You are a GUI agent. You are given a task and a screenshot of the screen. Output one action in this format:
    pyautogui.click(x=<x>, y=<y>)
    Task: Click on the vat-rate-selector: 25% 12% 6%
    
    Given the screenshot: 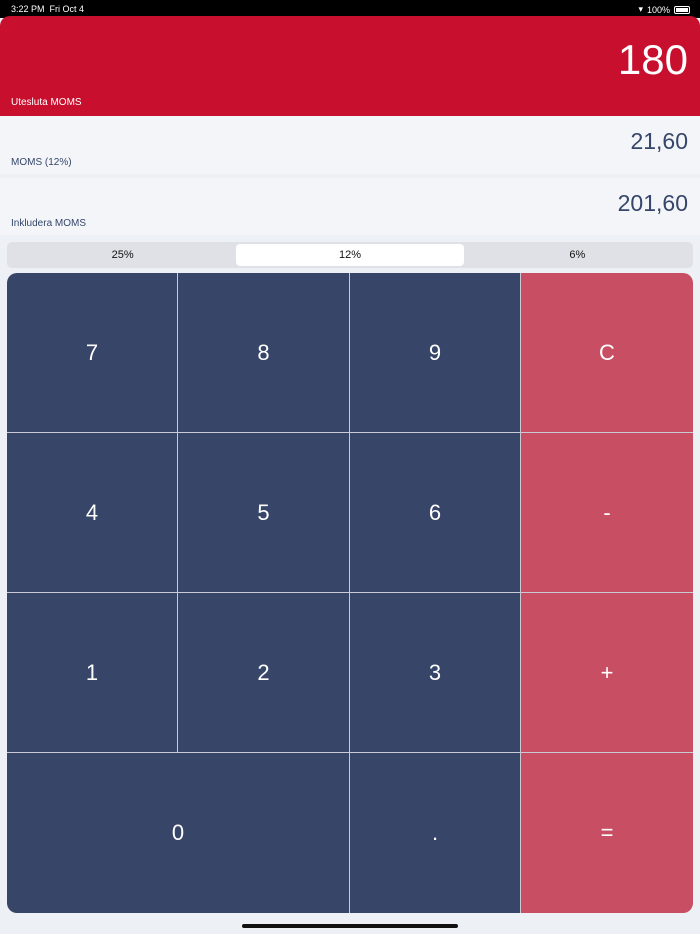 What is the action you would take?
    pyautogui.click(x=350, y=255)
    